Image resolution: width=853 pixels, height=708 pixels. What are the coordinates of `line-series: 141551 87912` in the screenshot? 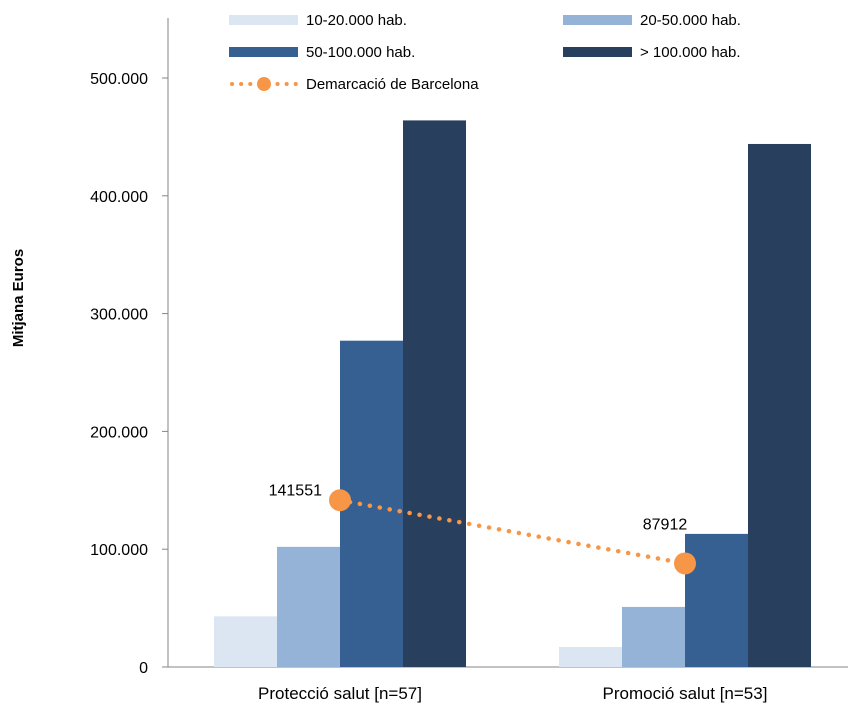 It's located at (482, 528).